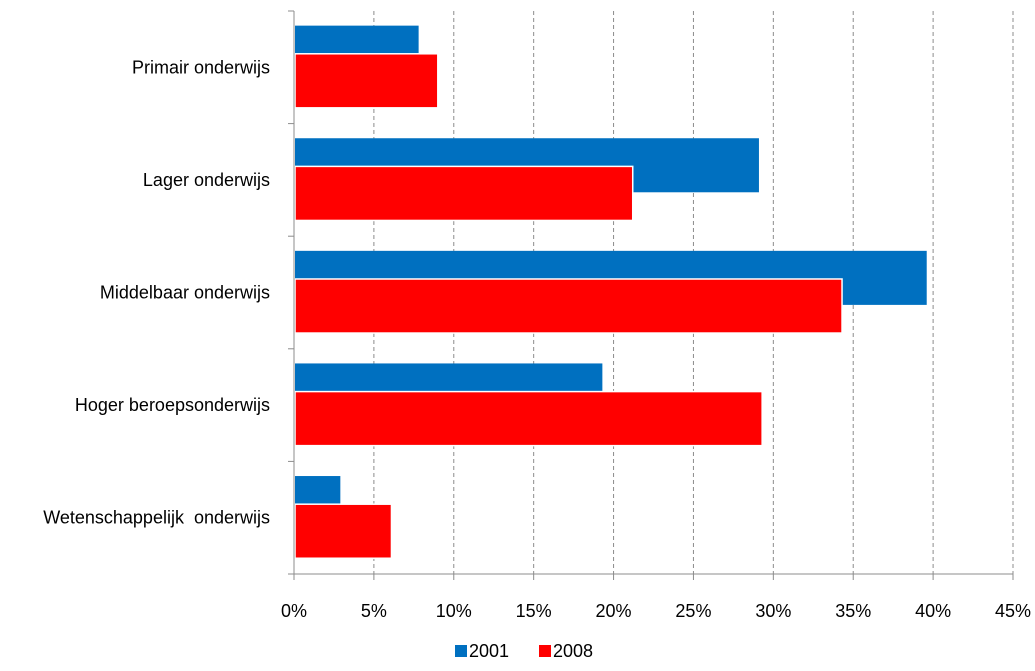 The image size is (1035, 671). What do you see at coordinates (185, 293) in the screenshot?
I see `category-label: Middelbaar onderwijs` at bounding box center [185, 293].